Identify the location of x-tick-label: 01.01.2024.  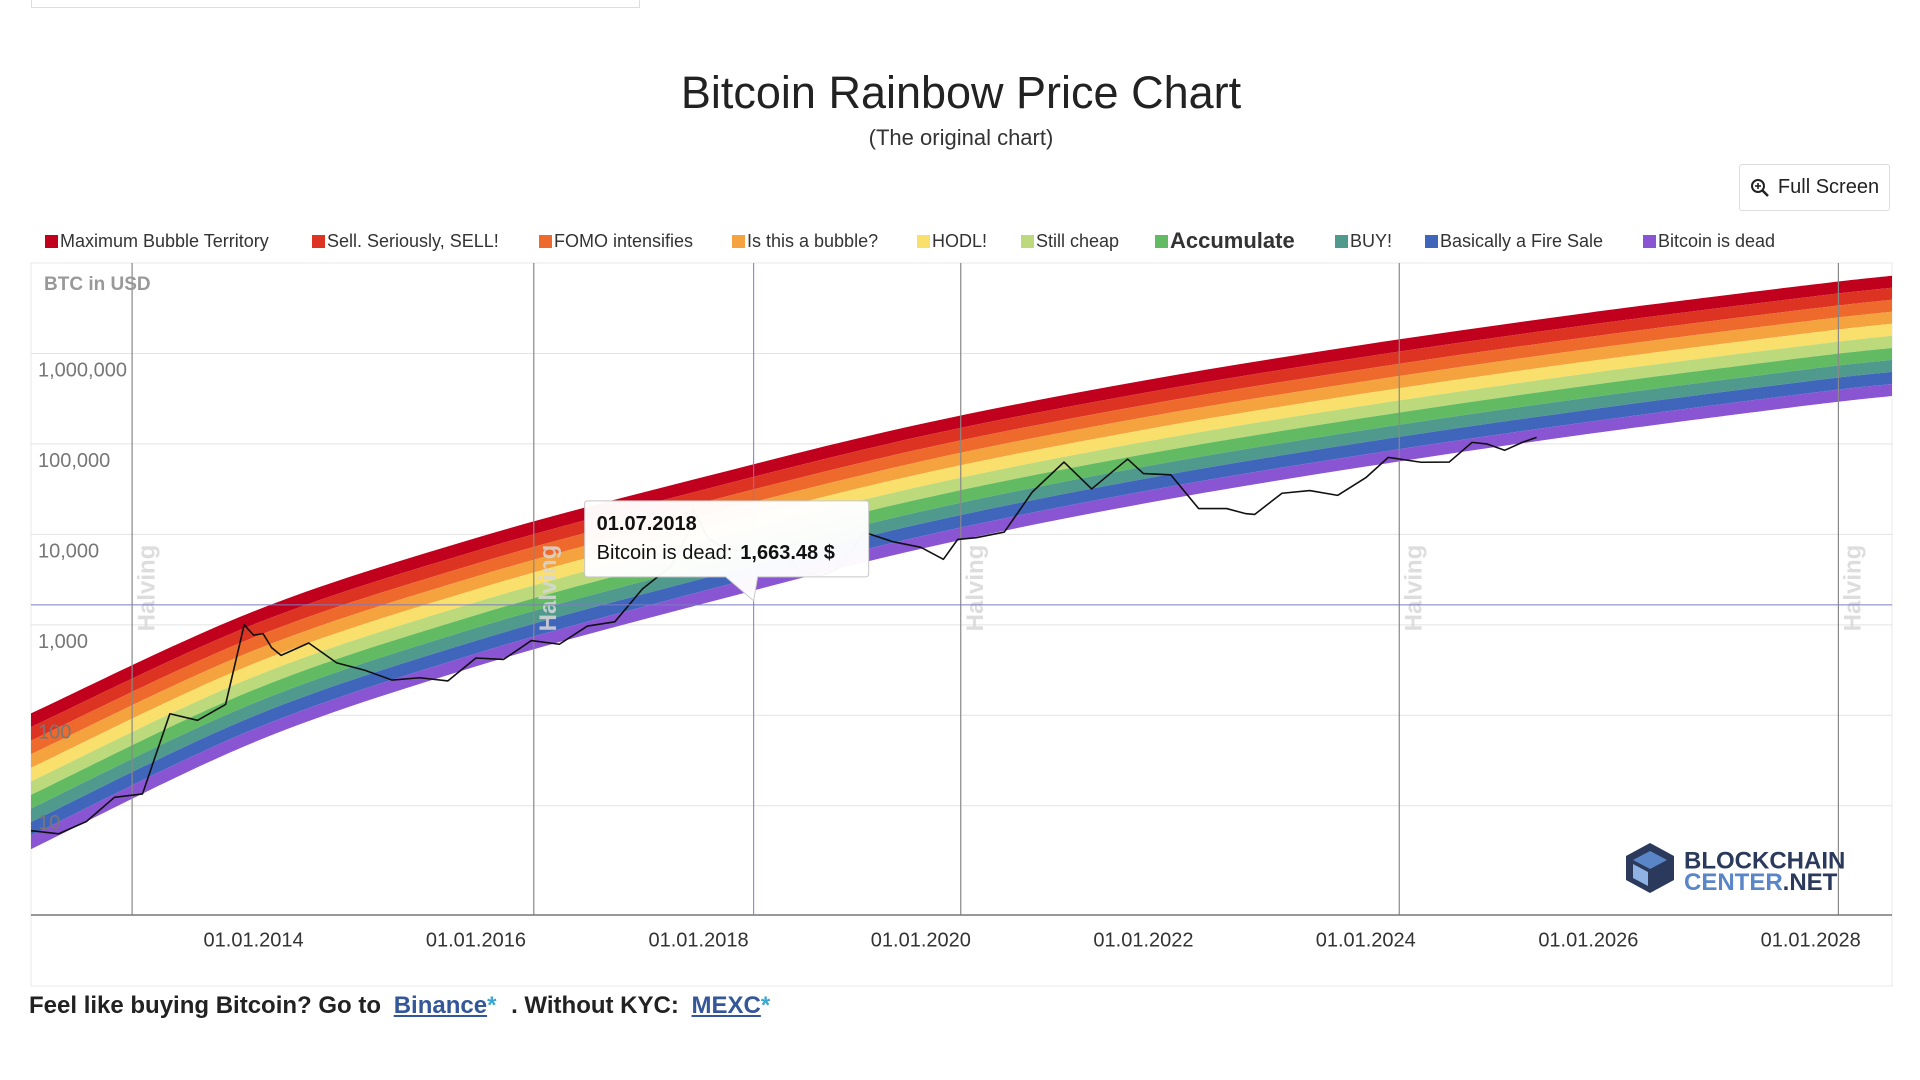
(1366, 940).